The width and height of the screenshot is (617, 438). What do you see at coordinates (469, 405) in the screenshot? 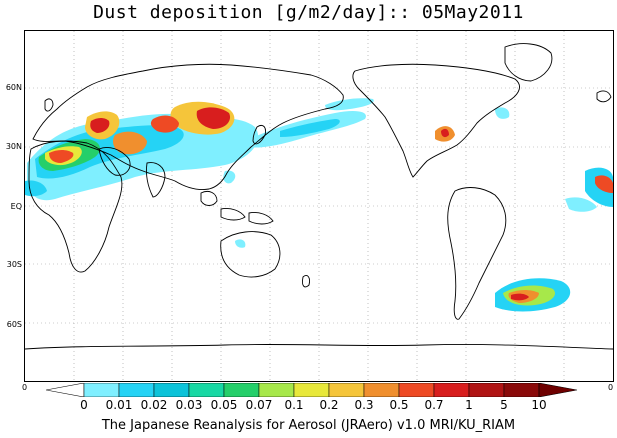
I see `colorbar-label: 1` at bounding box center [469, 405].